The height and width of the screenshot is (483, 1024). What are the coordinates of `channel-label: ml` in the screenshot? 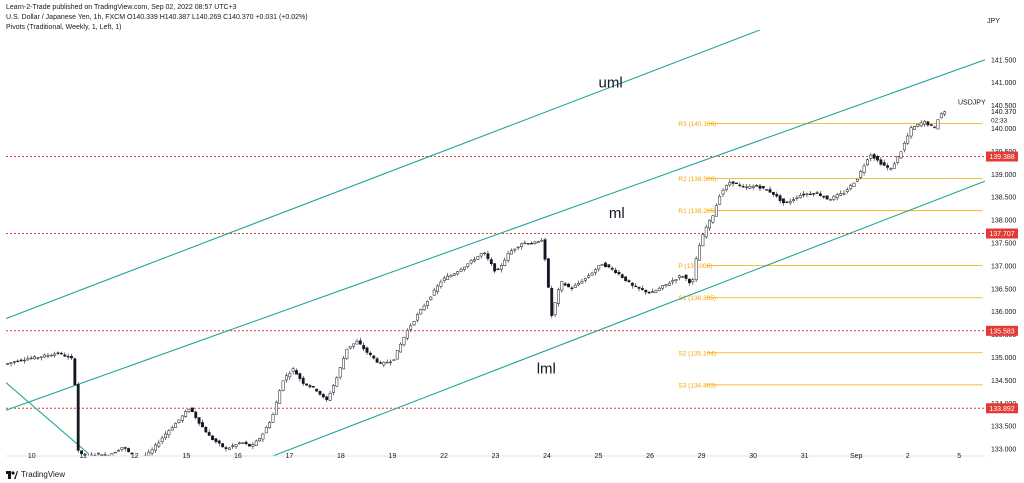 It's located at (617, 213).